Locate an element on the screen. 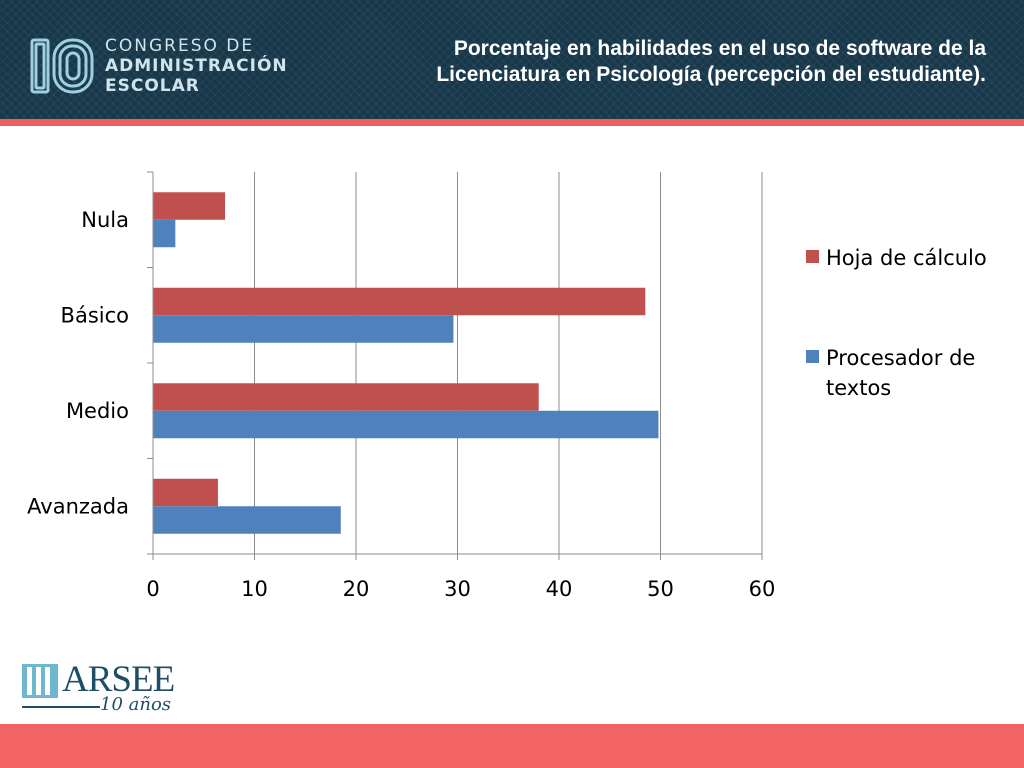  logo-line-2: ADMINISTRACIÓN is located at coordinates (196, 66).